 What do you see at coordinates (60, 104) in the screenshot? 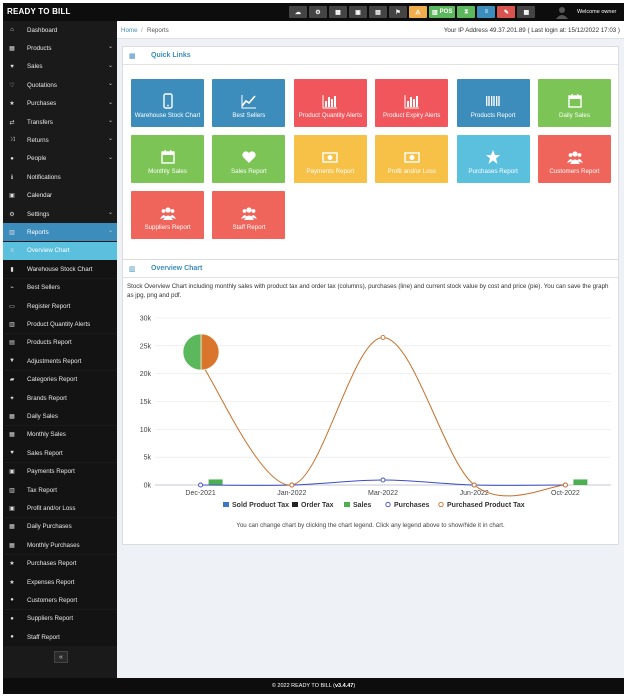
I see `sidebar-item-purchases: ★ Purchases ⌄` at bounding box center [60, 104].